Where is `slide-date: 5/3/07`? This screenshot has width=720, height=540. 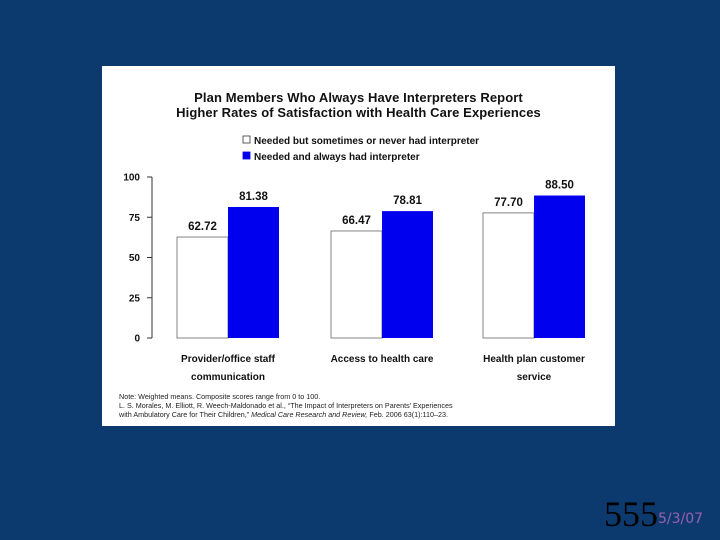 slide-date: 5/3/07 is located at coordinates (681, 519).